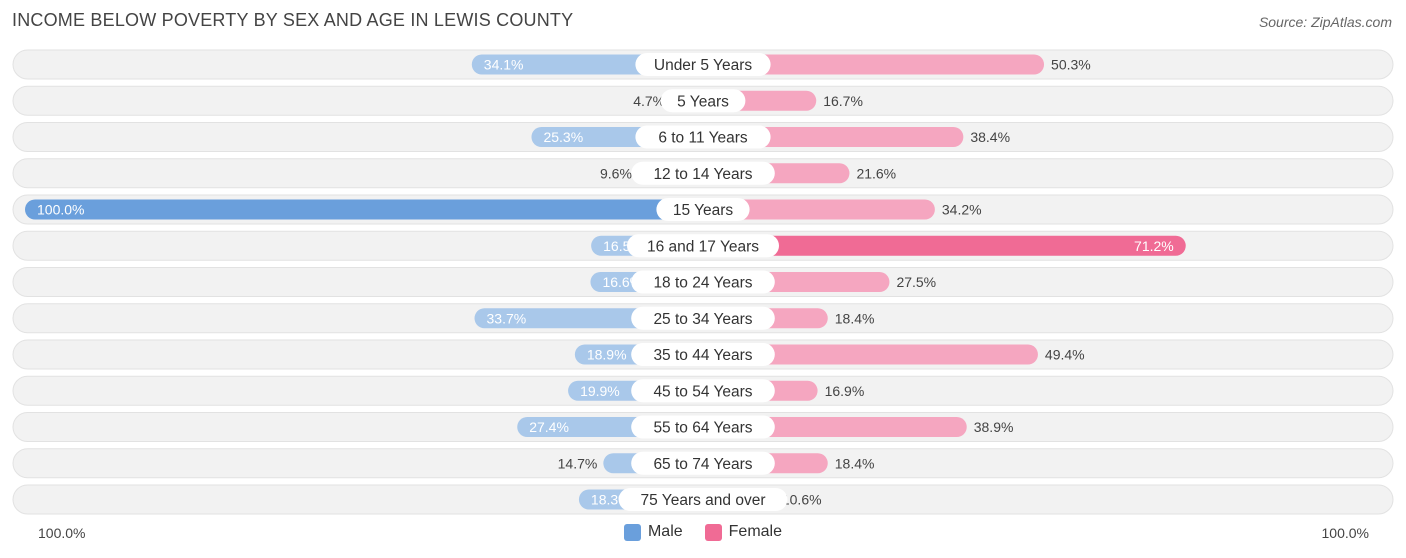 The width and height of the screenshot is (1406, 558). I want to click on male-value-label: 25.3%, so click(563, 137).